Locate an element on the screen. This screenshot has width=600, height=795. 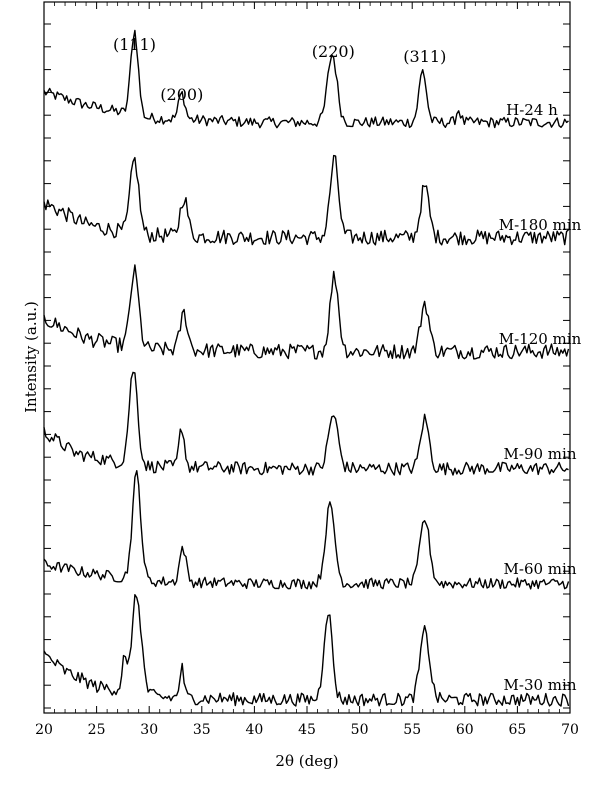
x-tick-label: 70 is located at coordinates (570, 730).